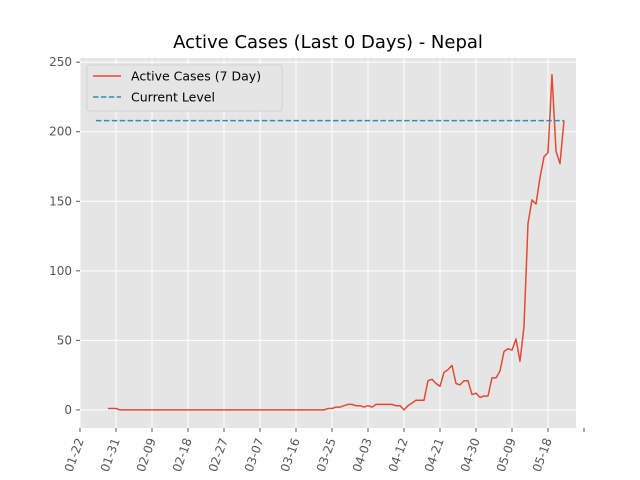  Describe the element at coordinates (110, 455) in the screenshot. I see `x-tick-label: 01-31` at that location.